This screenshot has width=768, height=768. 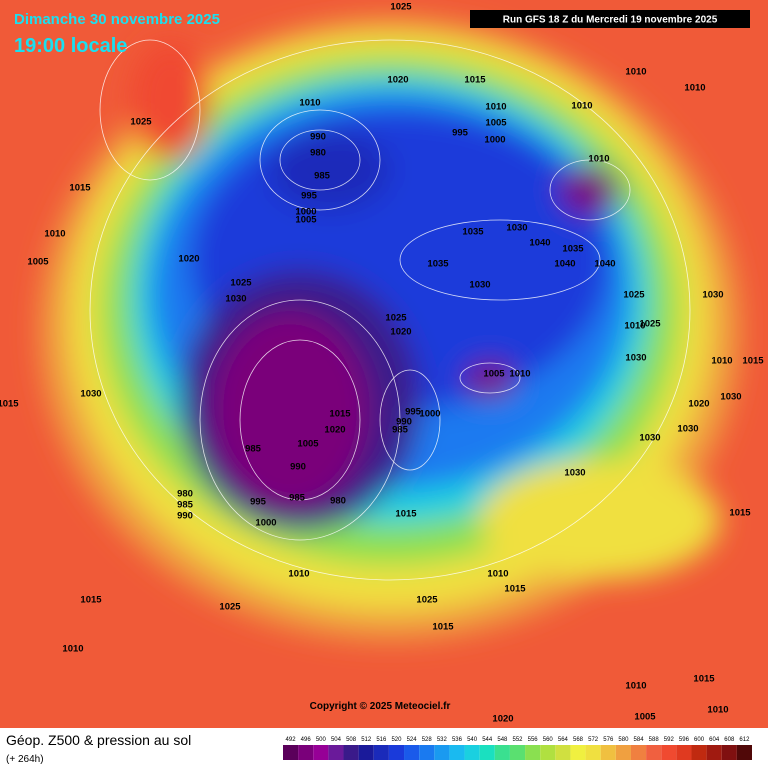 I want to click on colorbar-tick-label: 596, so click(x=684, y=740).